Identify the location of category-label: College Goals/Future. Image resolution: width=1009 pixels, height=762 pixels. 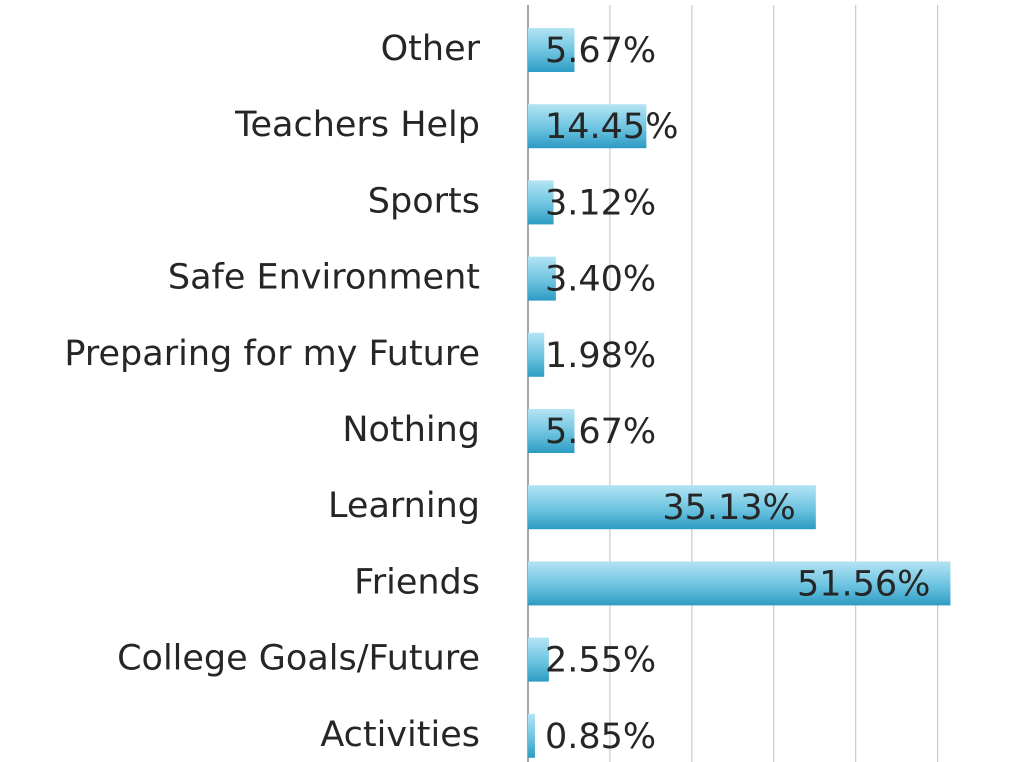
(298, 659).